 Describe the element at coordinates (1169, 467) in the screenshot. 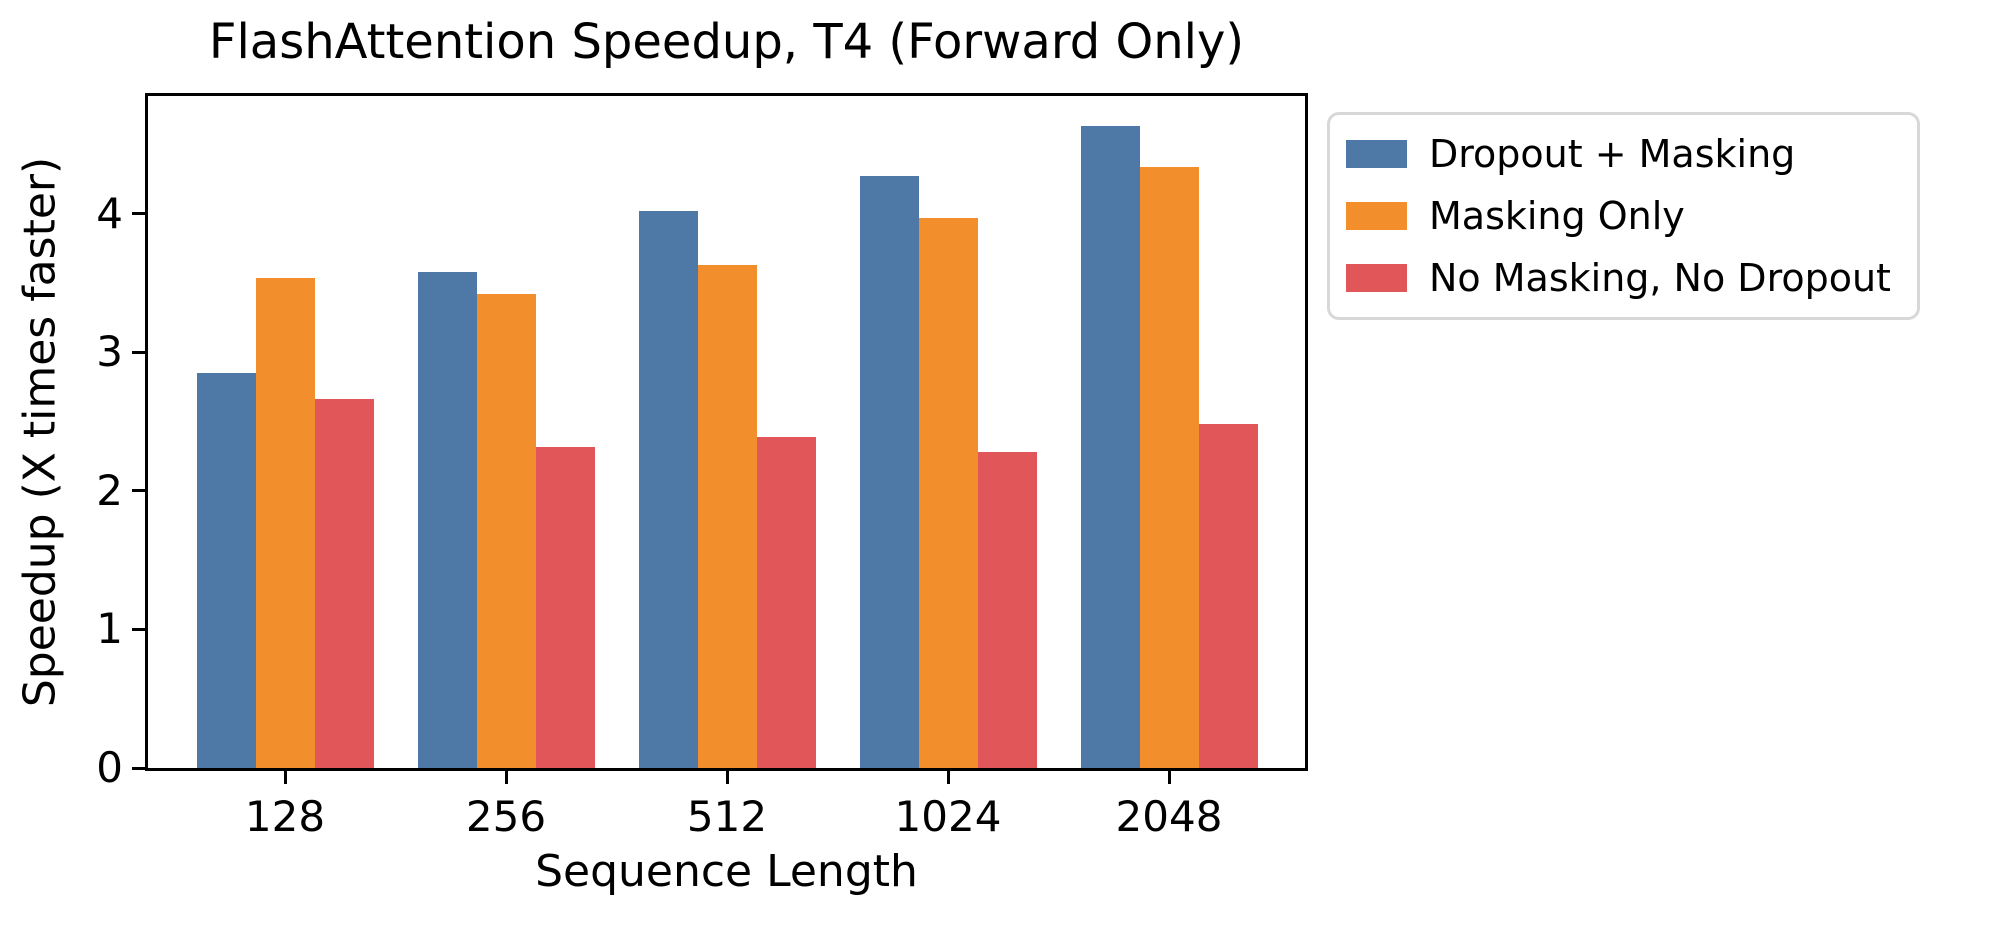

I see `bar-masking-only-2048` at that location.